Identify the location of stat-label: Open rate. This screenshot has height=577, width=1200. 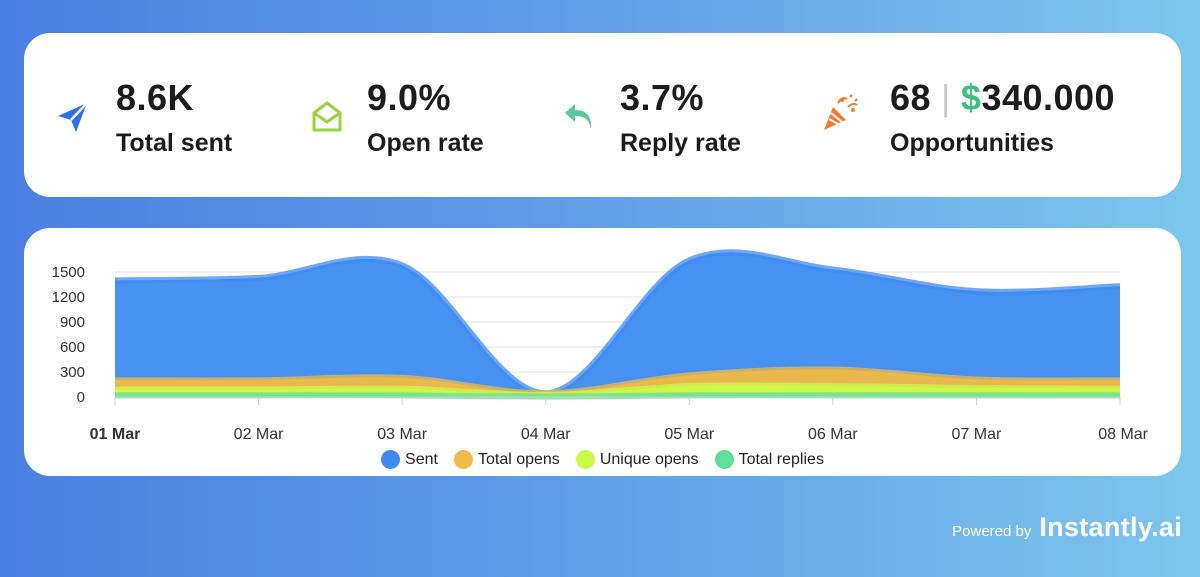
(425, 143).